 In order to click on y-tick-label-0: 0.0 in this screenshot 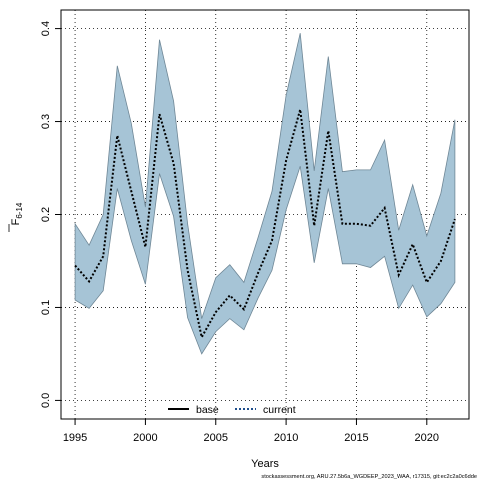, I will do `click(46, 400)`.